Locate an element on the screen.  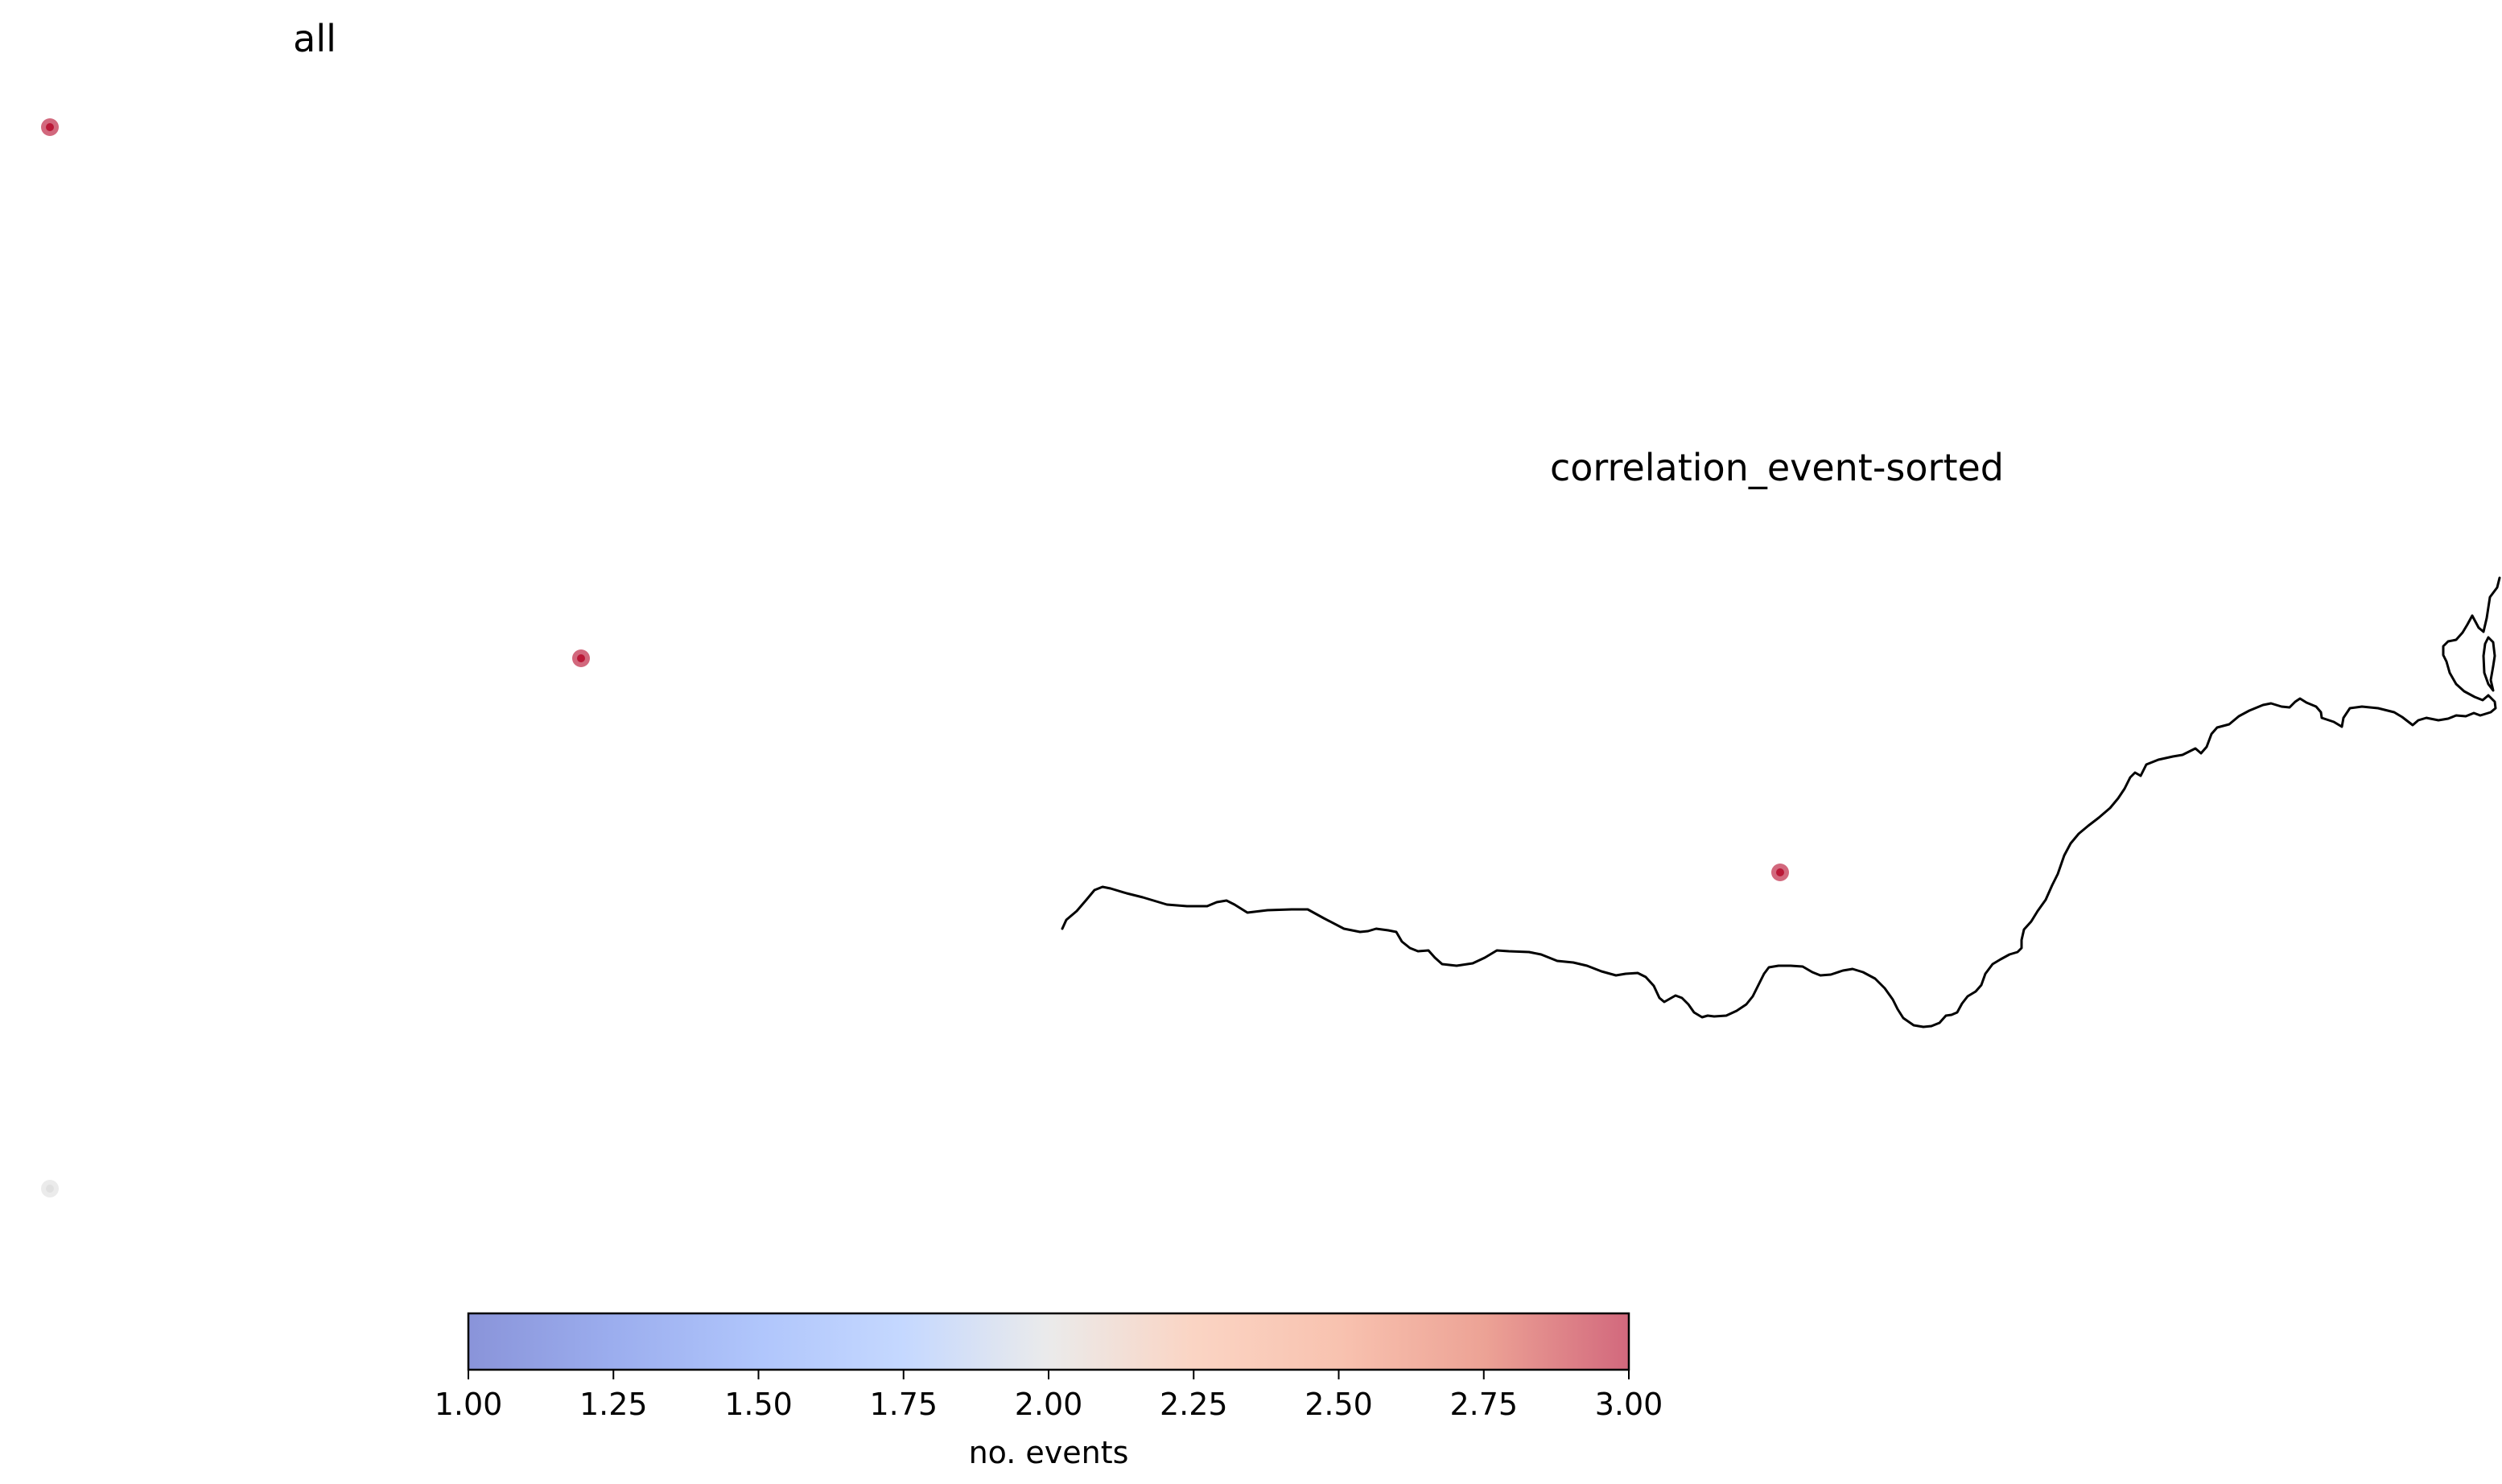
colorbar-tick-label: 2.25 is located at coordinates (1194, 1404).